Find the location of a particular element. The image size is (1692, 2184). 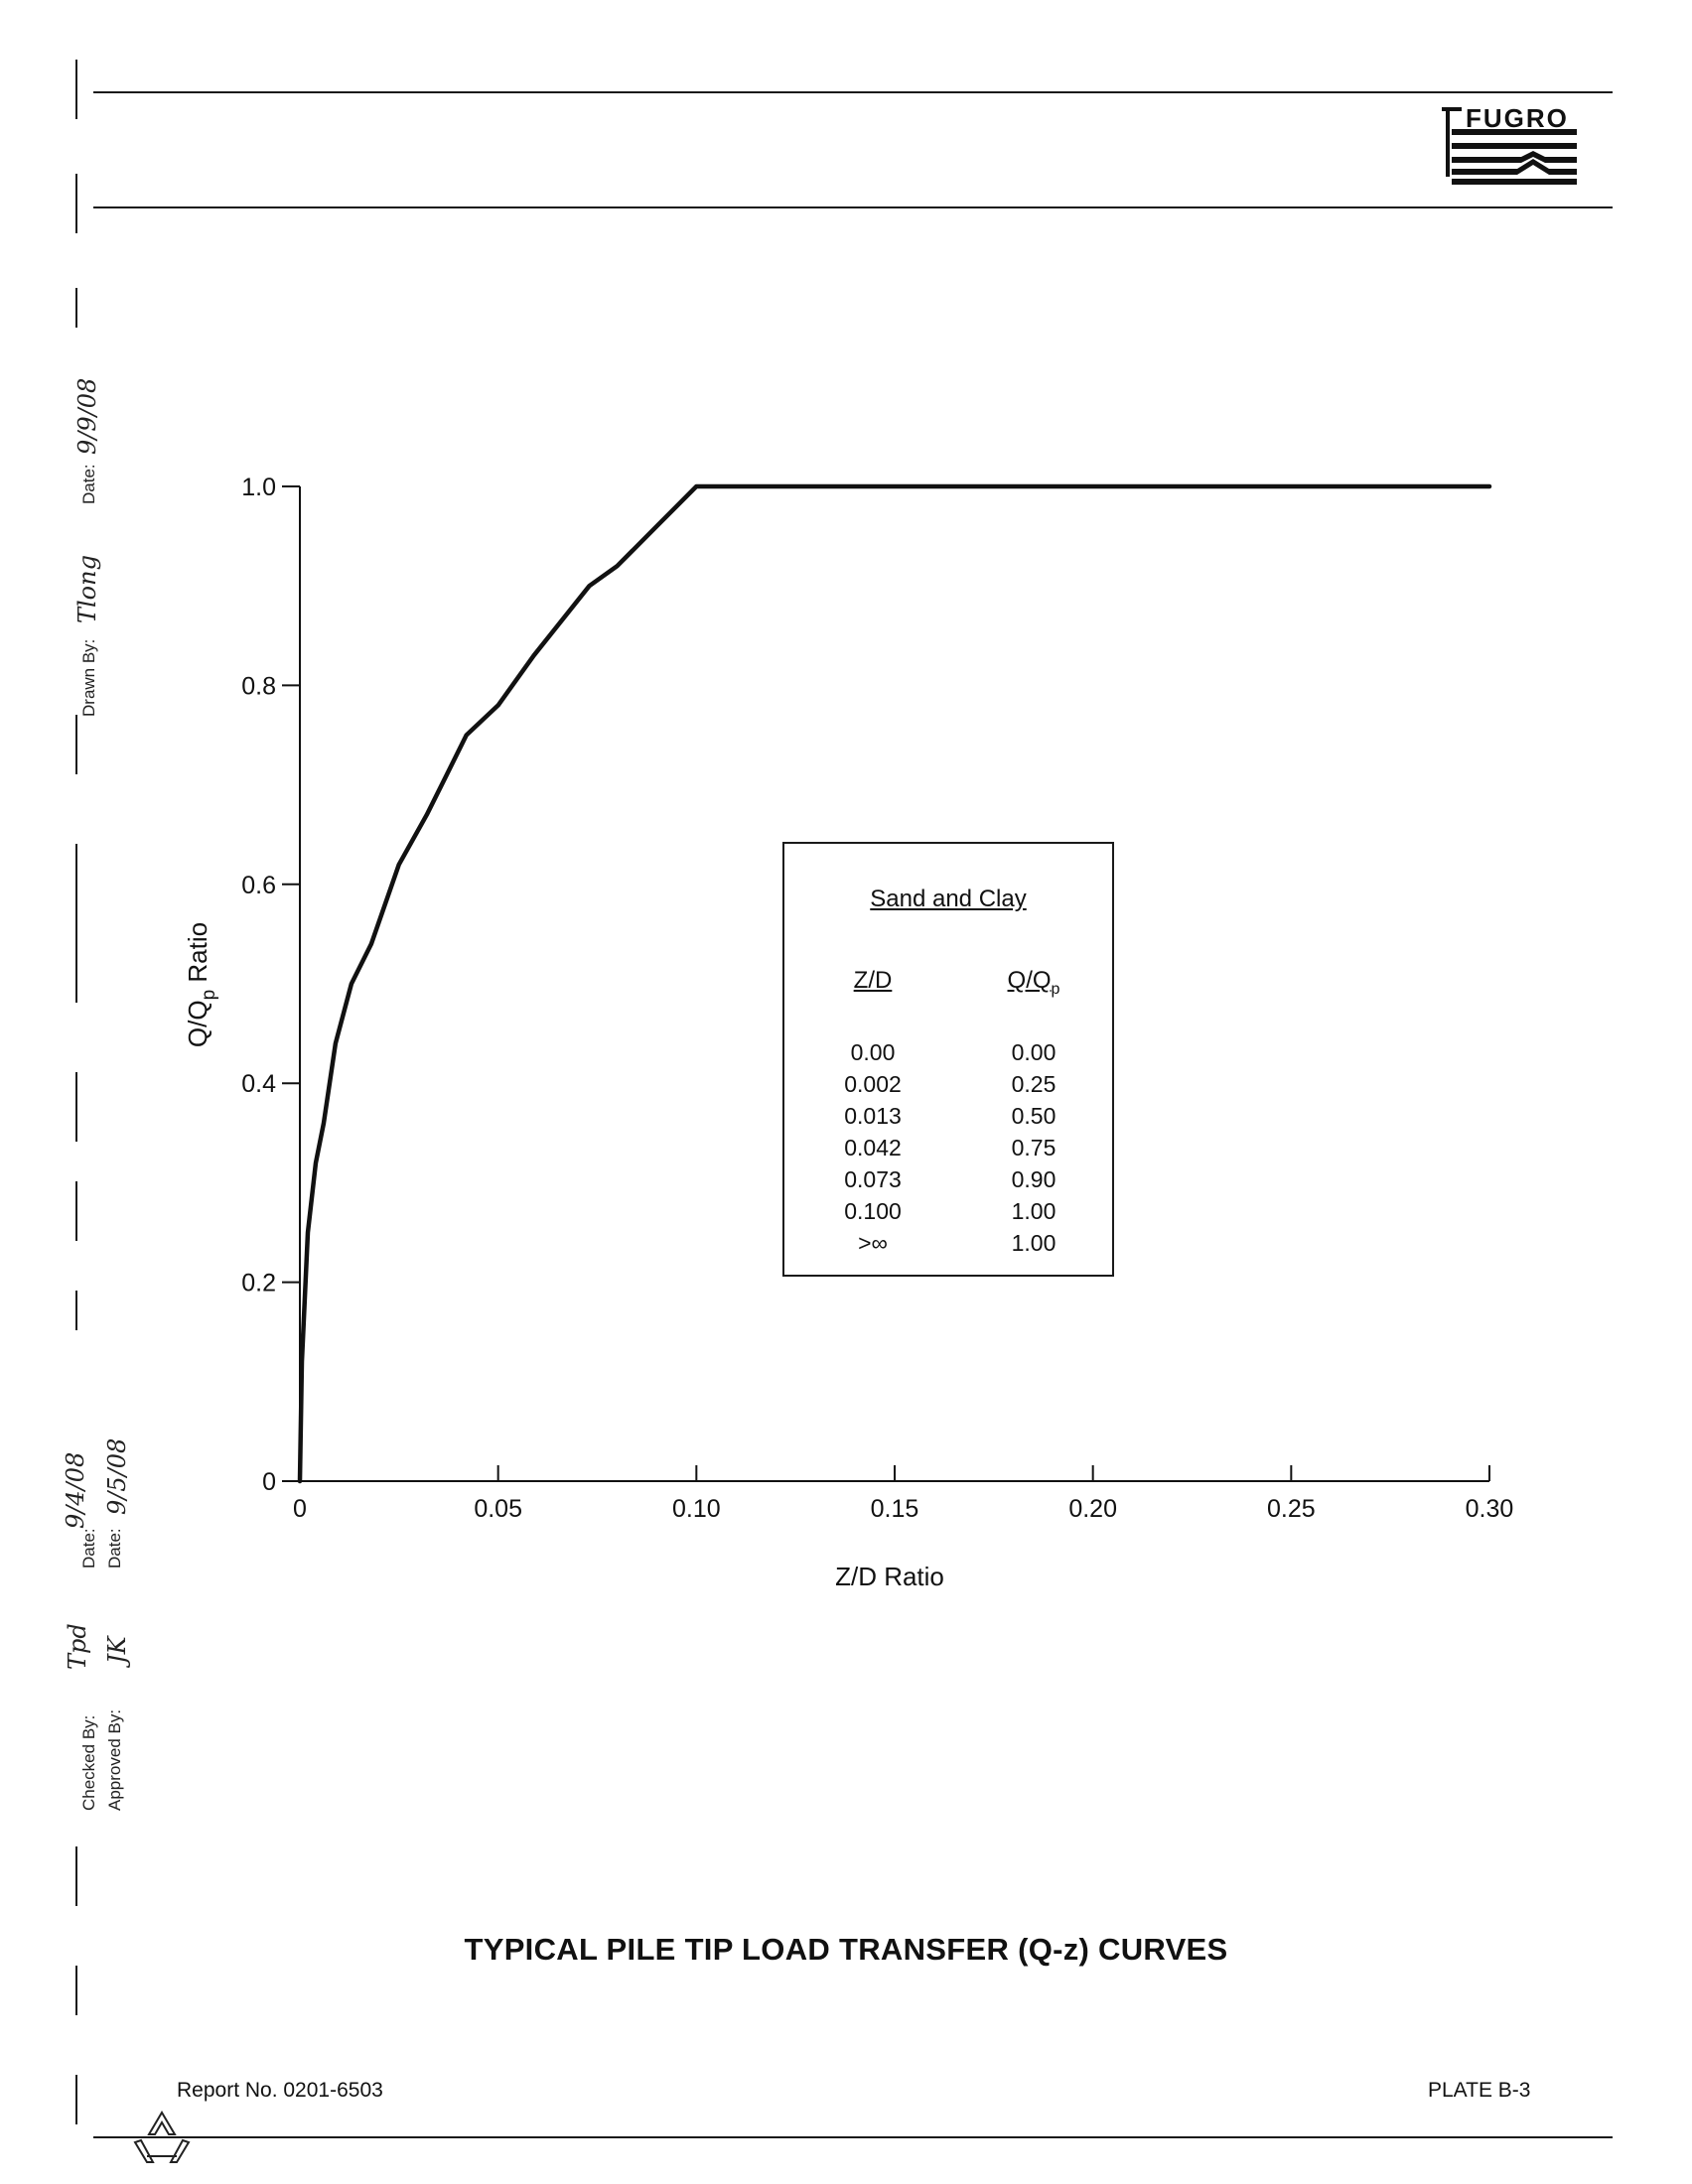

x-tick-label: 0.15 is located at coordinates (895, 1509).